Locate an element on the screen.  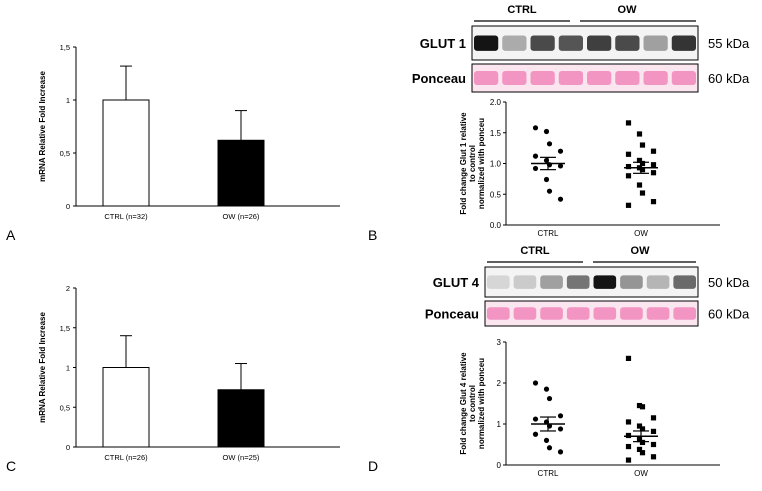
panel-b-y-tick-label: 0.0 is located at coordinates (496, 225).